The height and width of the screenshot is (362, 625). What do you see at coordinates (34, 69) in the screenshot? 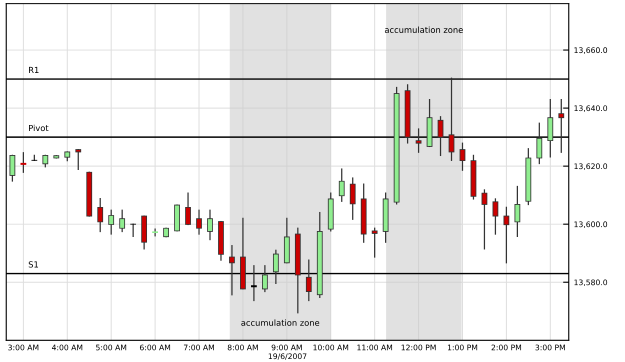
I see `ref-line-label: R1` at bounding box center [34, 69].